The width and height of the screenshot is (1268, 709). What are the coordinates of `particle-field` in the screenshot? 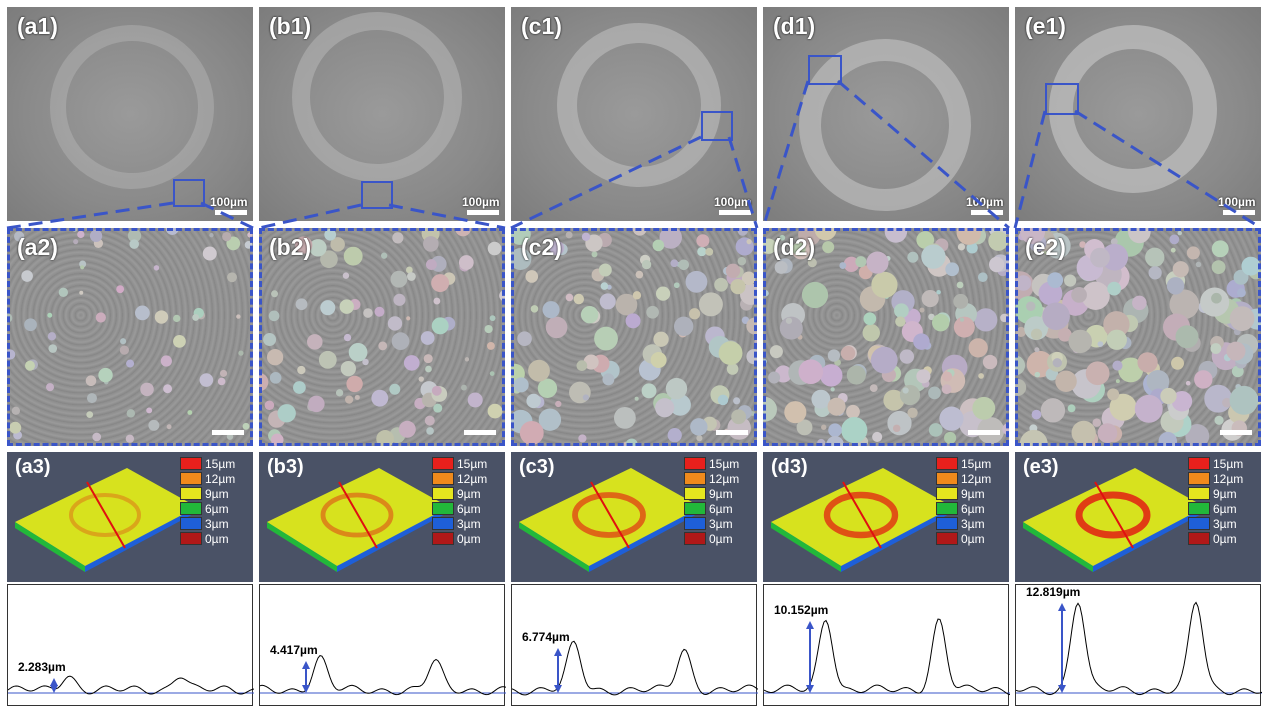 It's located at (886, 337).